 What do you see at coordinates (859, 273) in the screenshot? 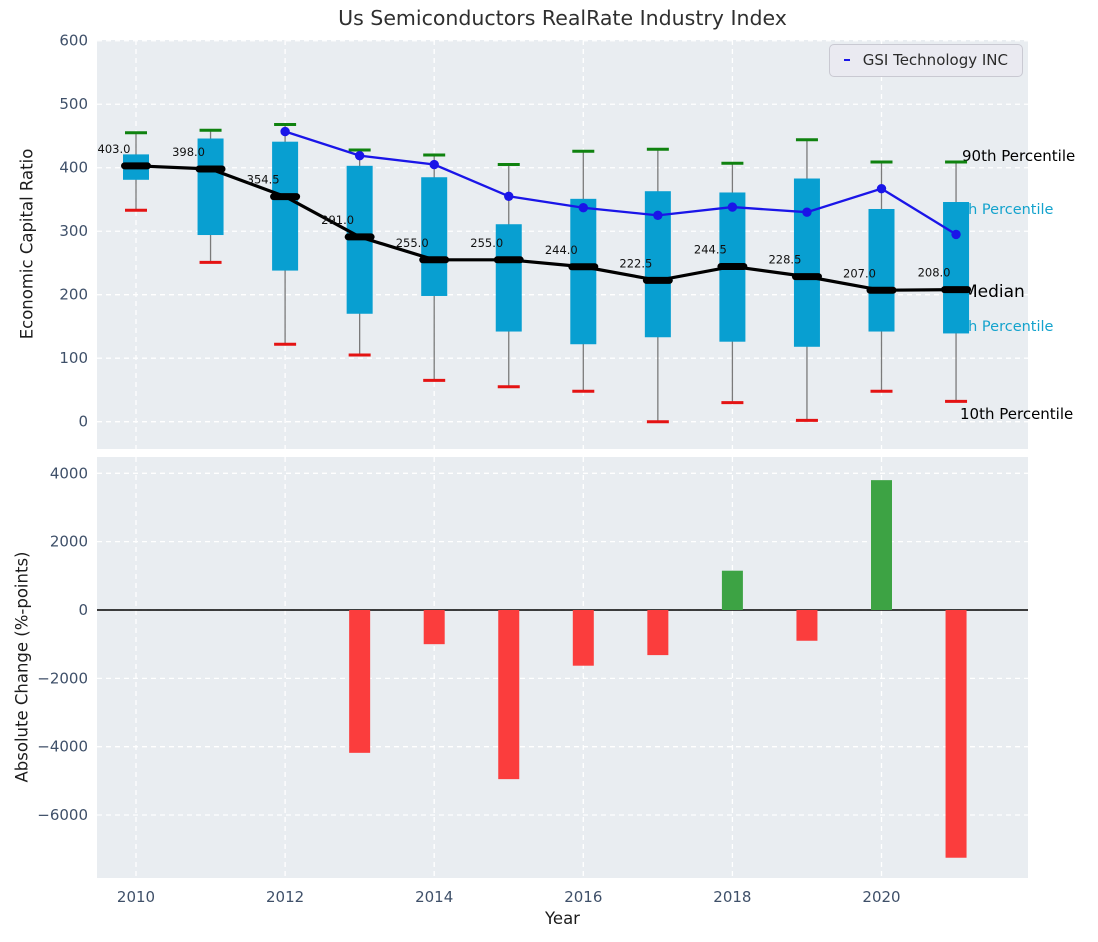
I see `median-label-2020: 207.0` at bounding box center [859, 273].